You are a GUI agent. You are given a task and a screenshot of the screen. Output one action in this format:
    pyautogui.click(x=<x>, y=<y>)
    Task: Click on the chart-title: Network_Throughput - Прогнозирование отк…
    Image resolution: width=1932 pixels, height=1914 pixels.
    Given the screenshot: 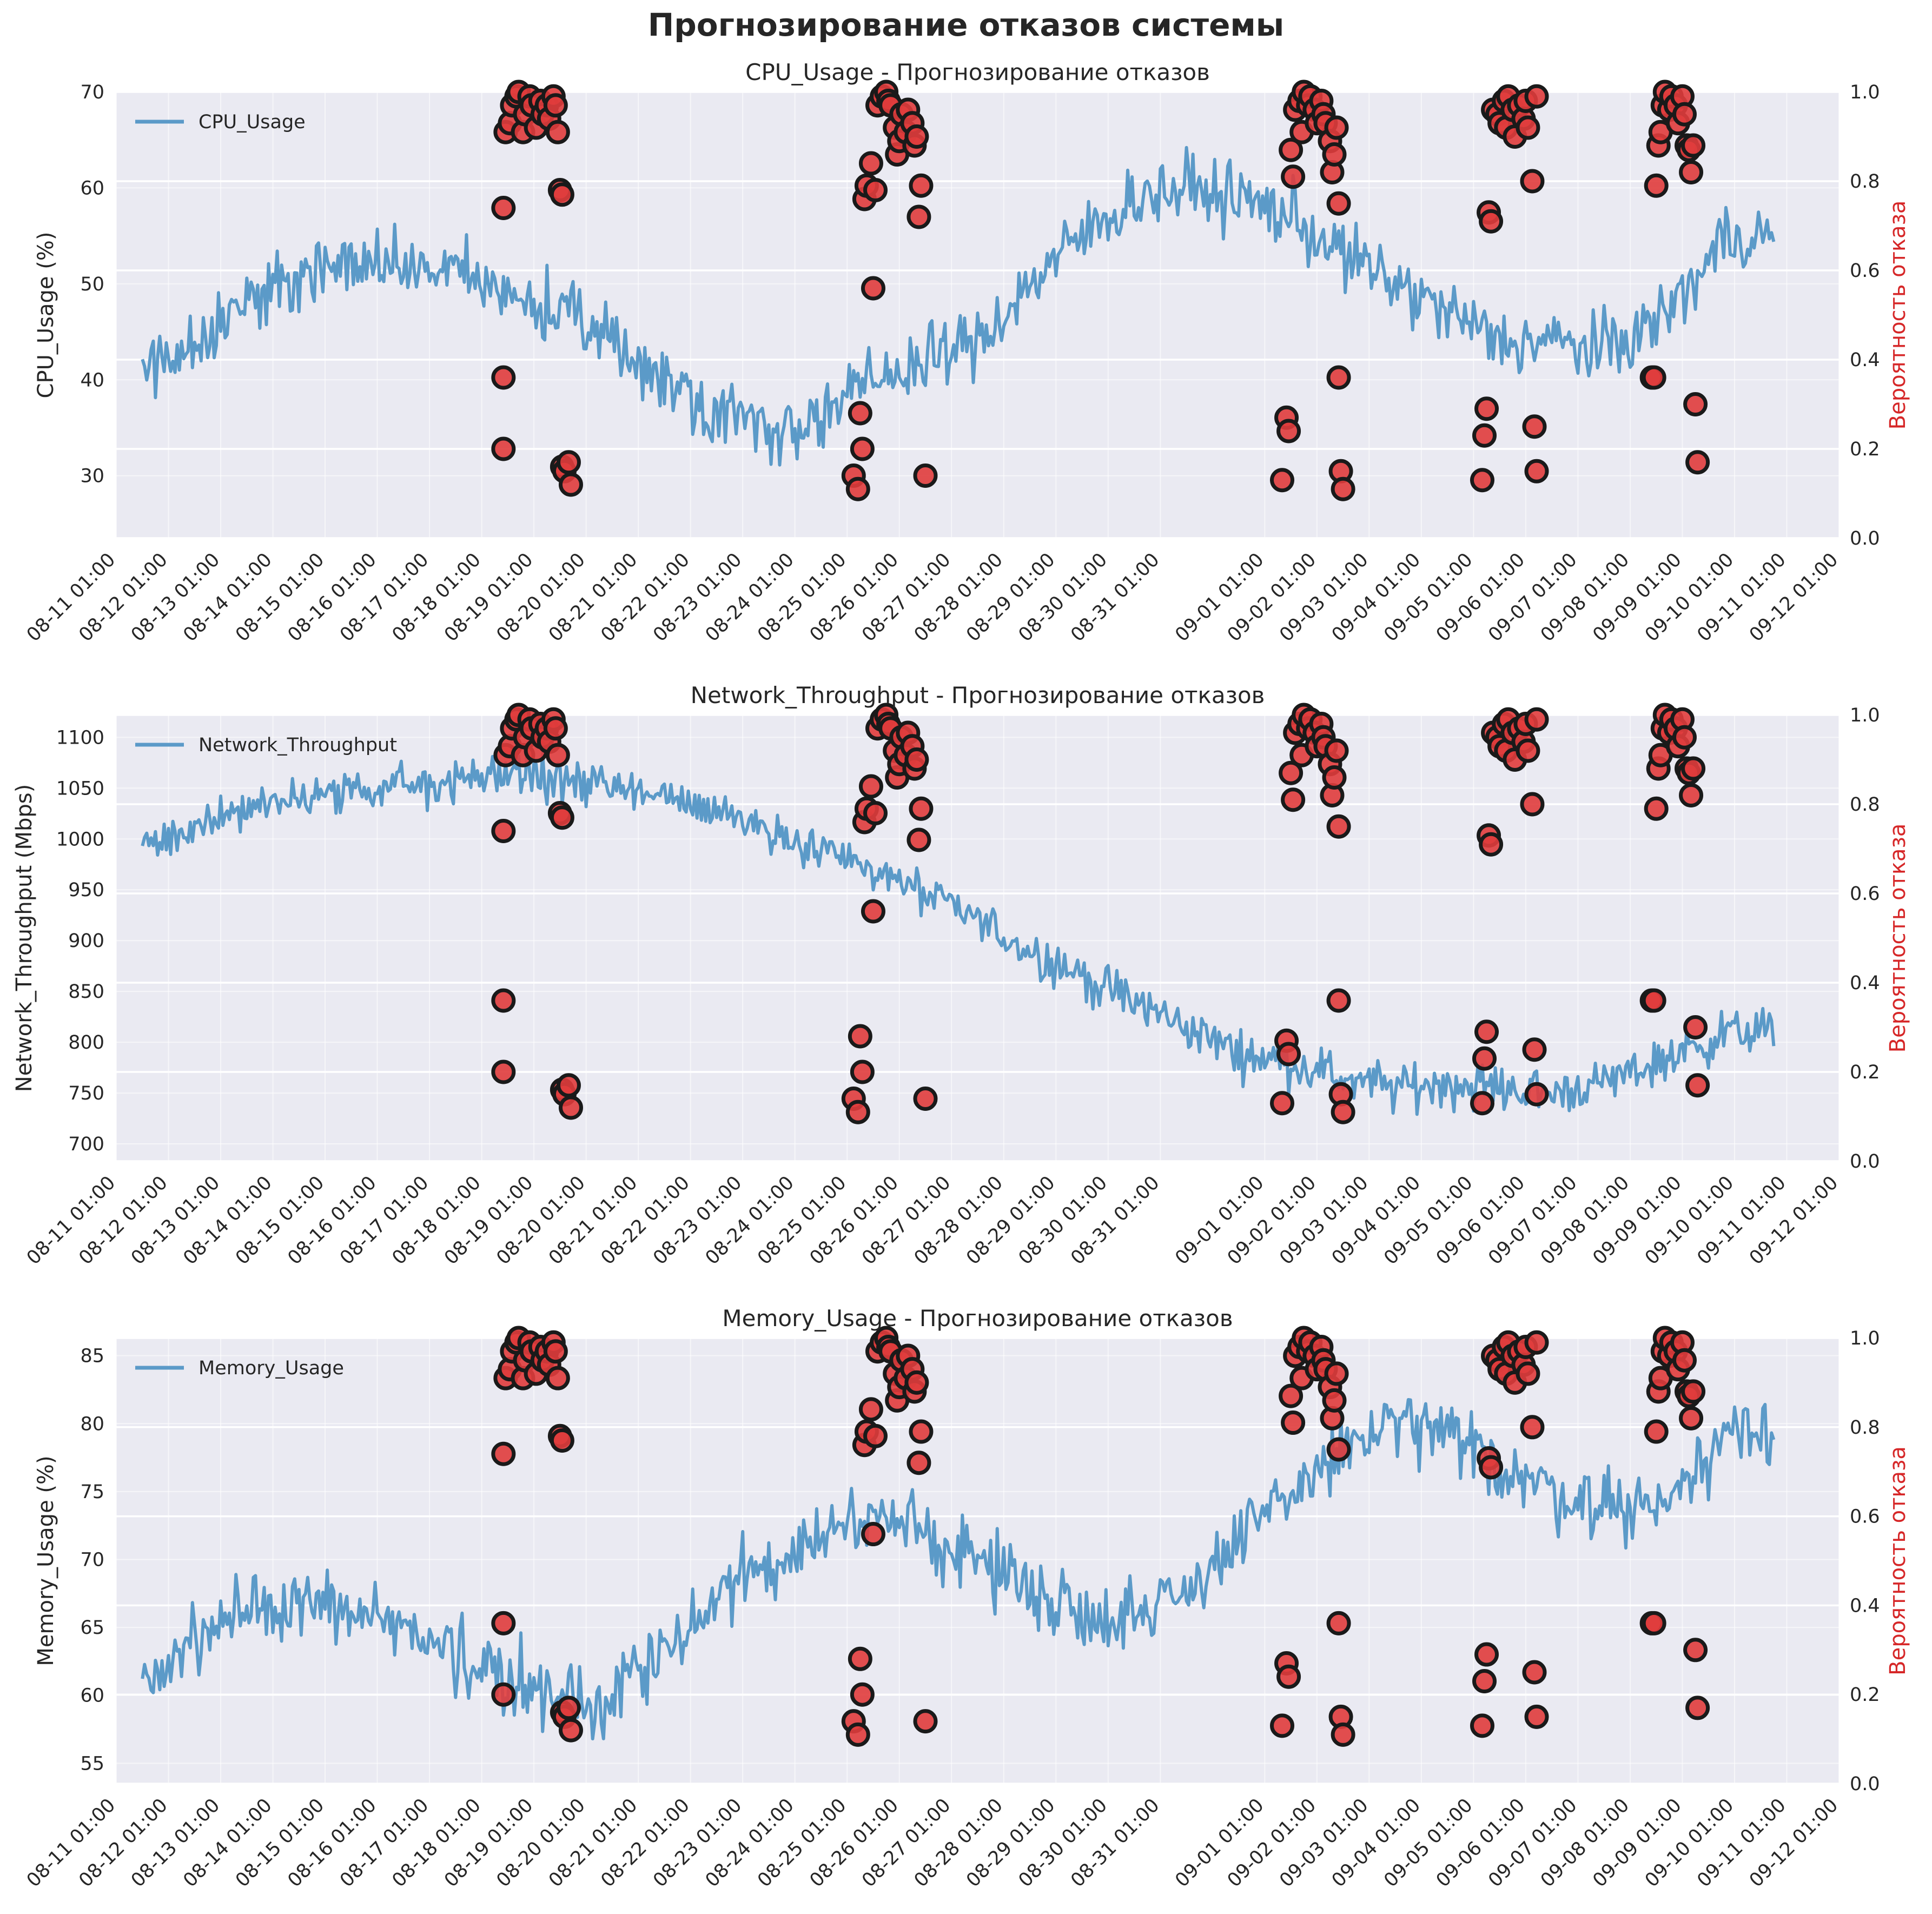 What is the action you would take?
    pyautogui.click(x=978, y=695)
    